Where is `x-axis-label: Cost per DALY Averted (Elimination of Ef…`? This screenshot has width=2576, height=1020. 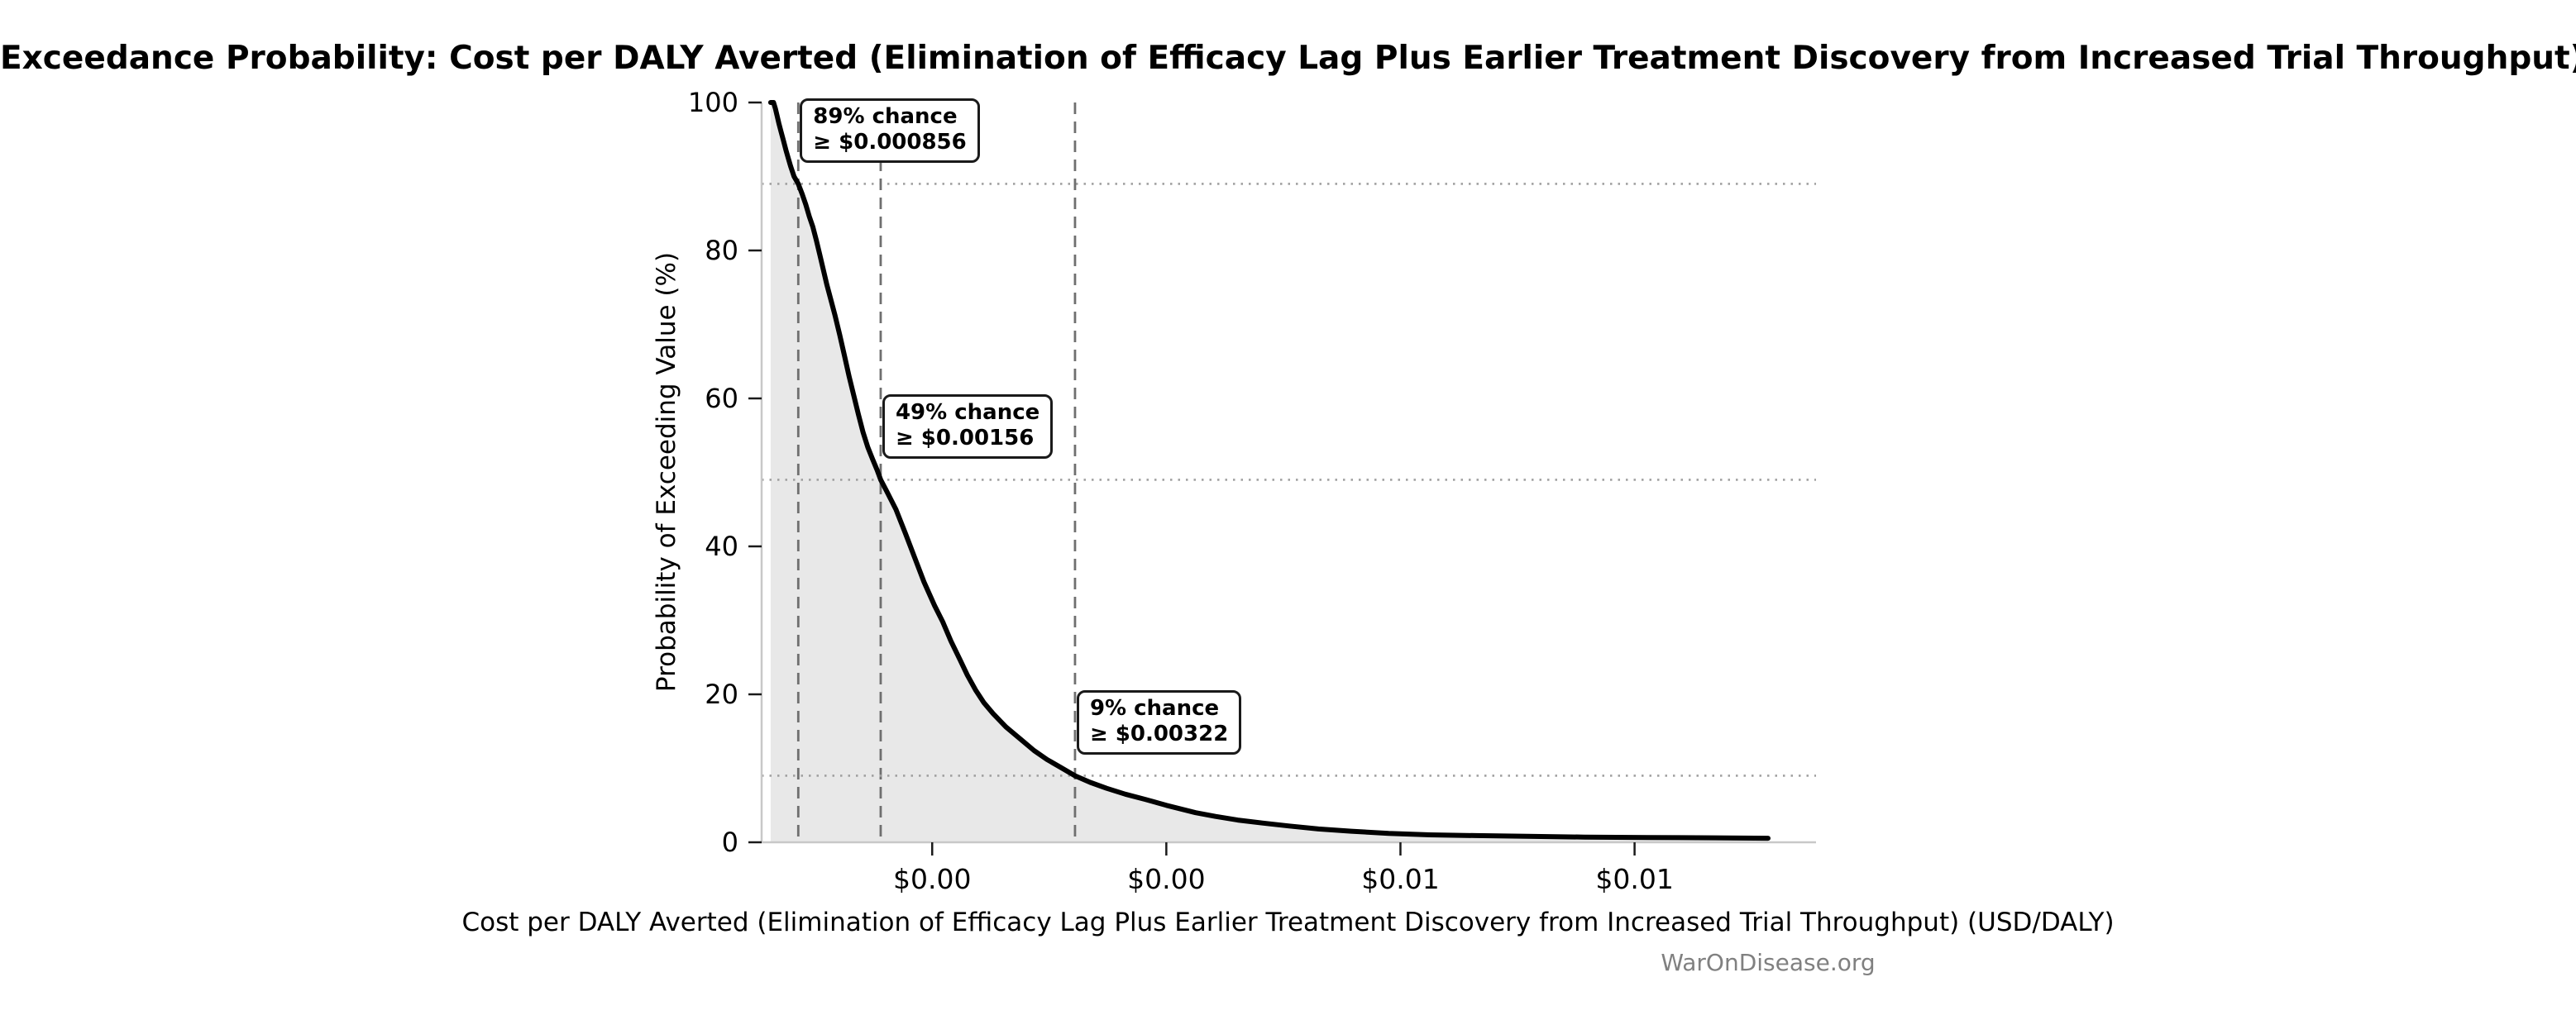 x-axis-label: Cost per DALY Averted (Elimination of Ef… is located at coordinates (1288, 922).